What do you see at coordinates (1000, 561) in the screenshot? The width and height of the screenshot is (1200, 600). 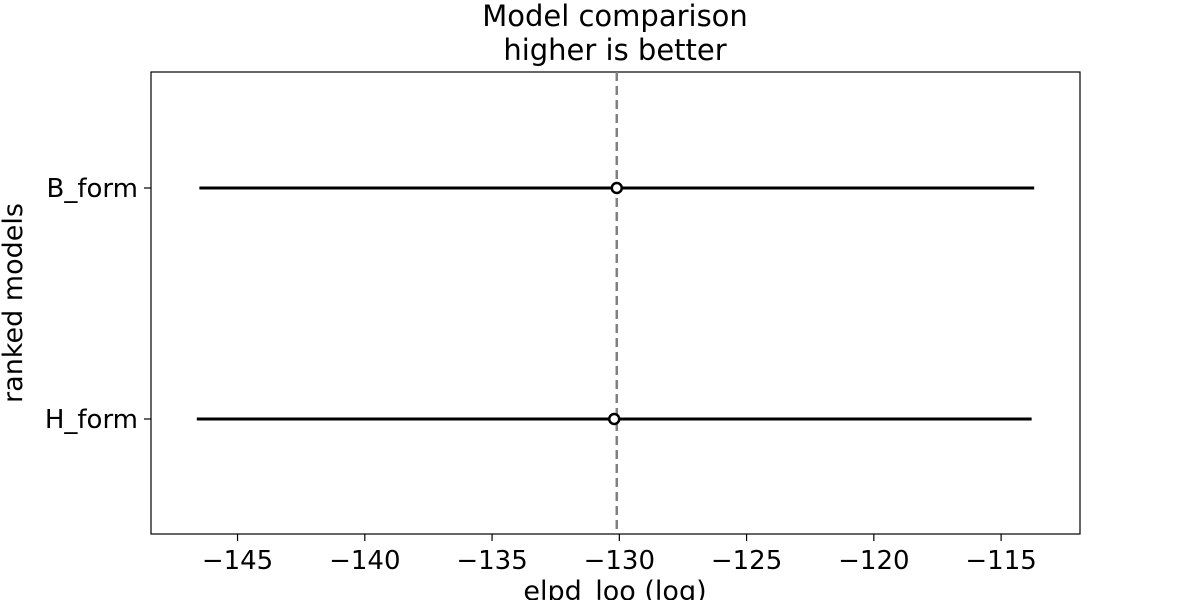 I see `x-tick-label: −115` at bounding box center [1000, 561].